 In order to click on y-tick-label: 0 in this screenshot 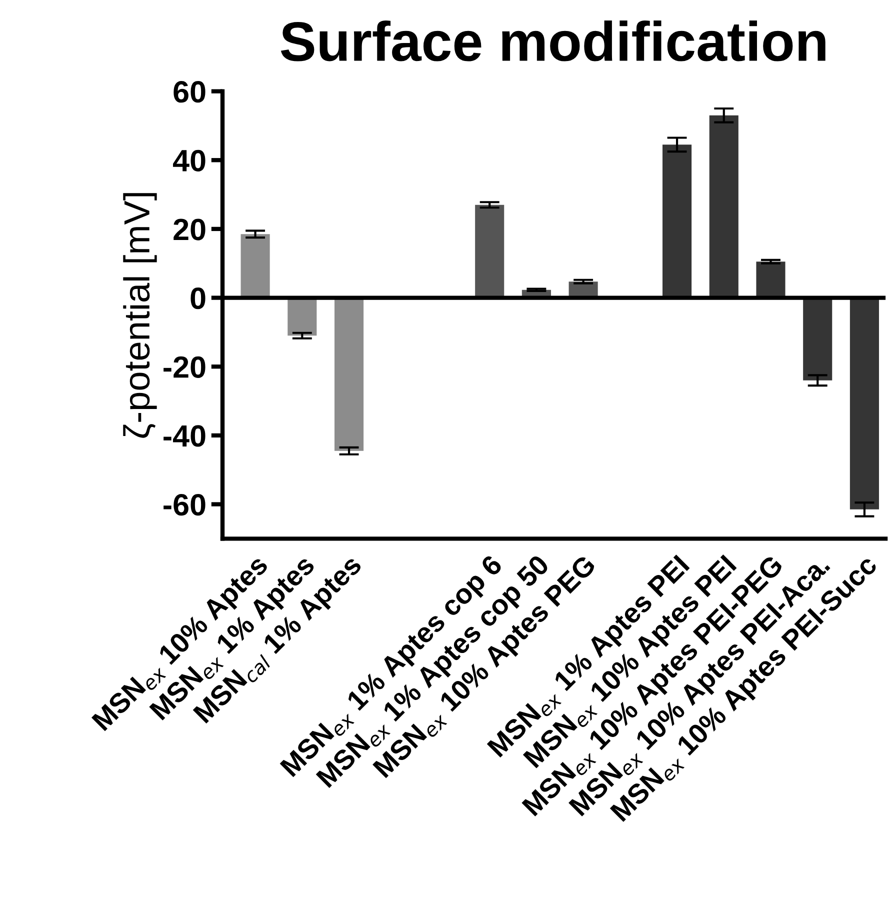, I will do `click(198, 299)`.